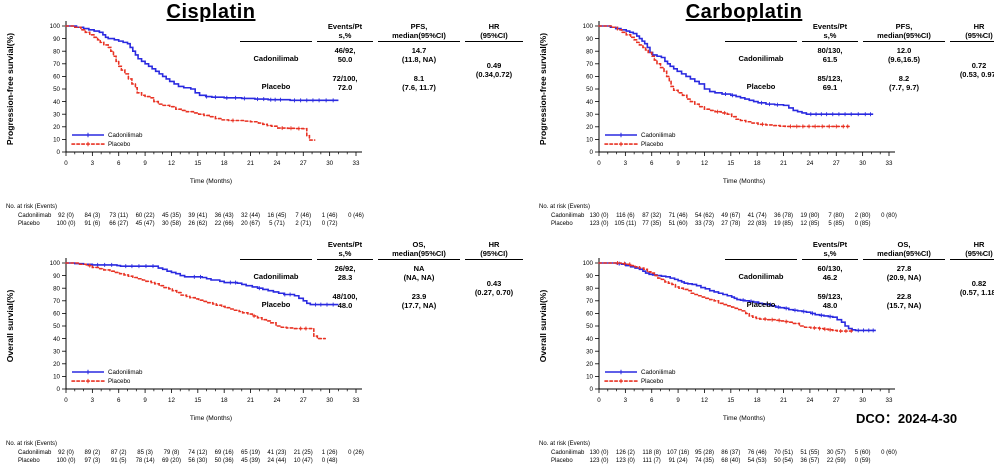 This screenshot has width=994, height=474. Describe the element at coordinates (171, 400) in the screenshot. I see `x-tick-label: 12` at that location.